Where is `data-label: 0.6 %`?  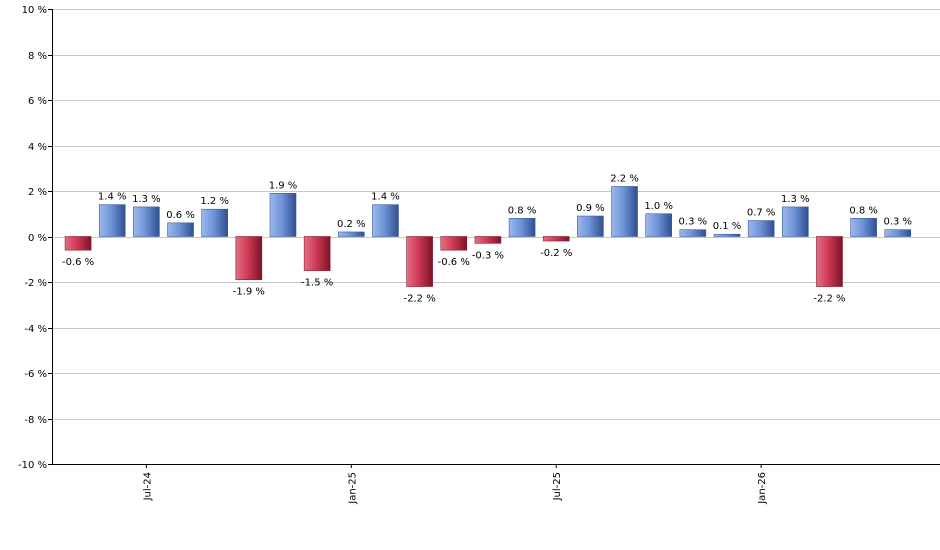 data-label: 0.6 % is located at coordinates (180, 215).